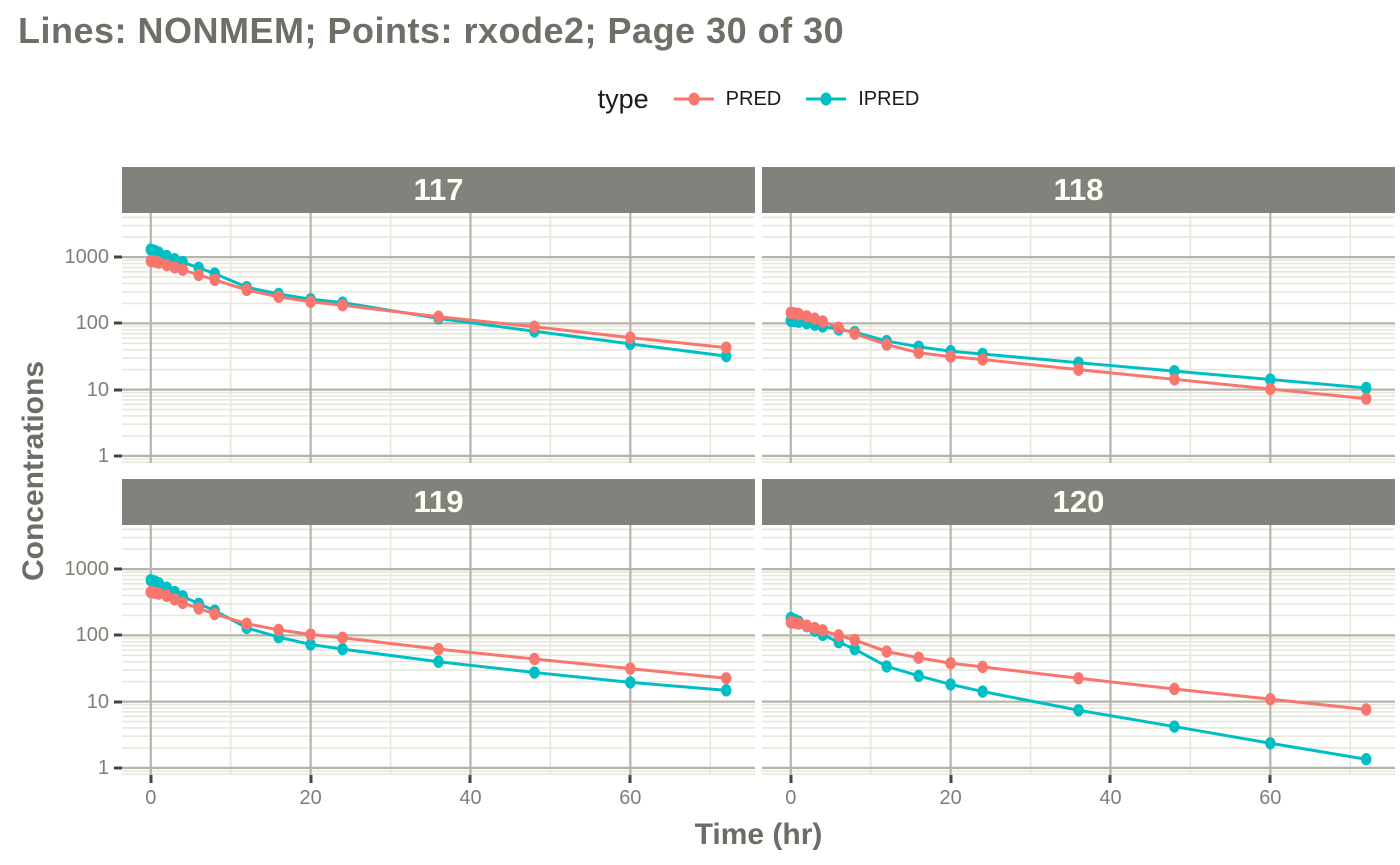 The height and width of the screenshot is (865, 1400). What do you see at coordinates (758, 834) in the screenshot?
I see `x-axis-title: Time (hr)` at bounding box center [758, 834].